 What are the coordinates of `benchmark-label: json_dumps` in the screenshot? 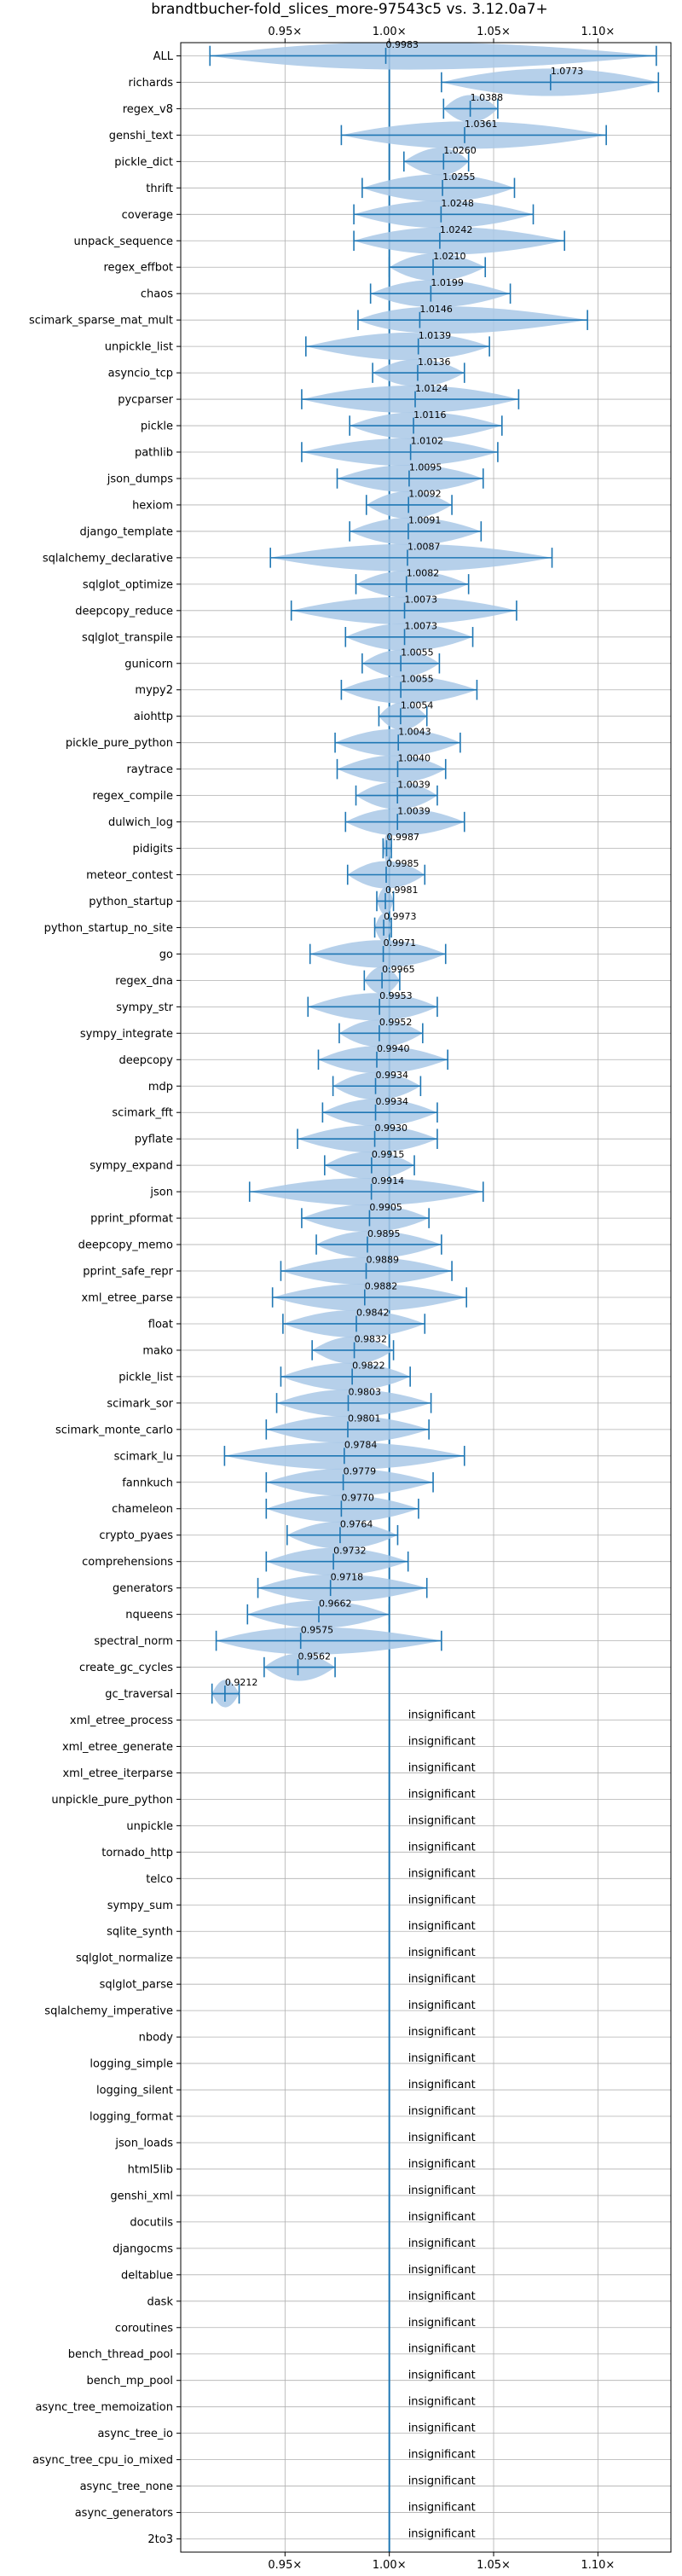 It's located at (140, 479).